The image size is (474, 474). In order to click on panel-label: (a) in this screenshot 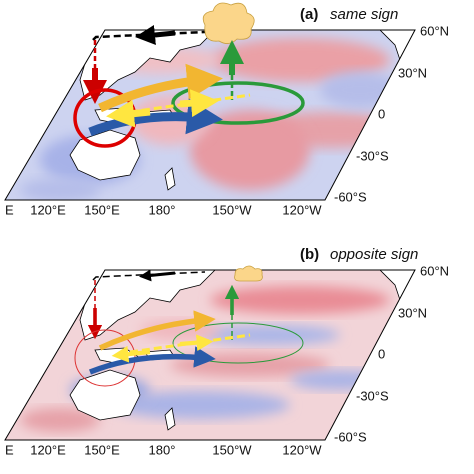, I will do `click(309, 14)`.